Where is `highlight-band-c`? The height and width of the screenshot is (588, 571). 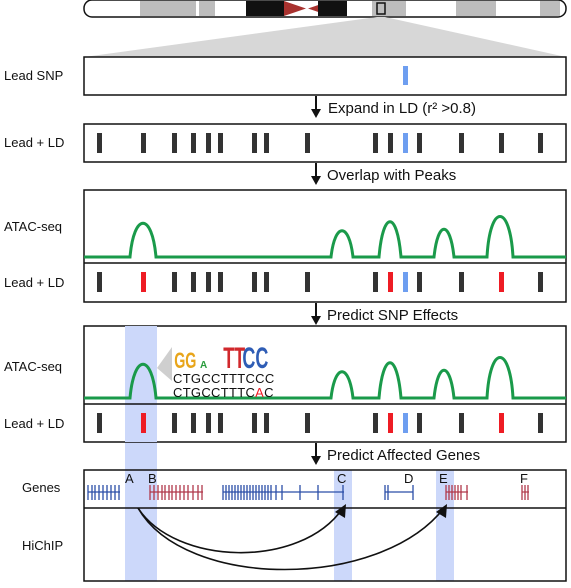 highlight-band-c is located at coordinates (343, 525).